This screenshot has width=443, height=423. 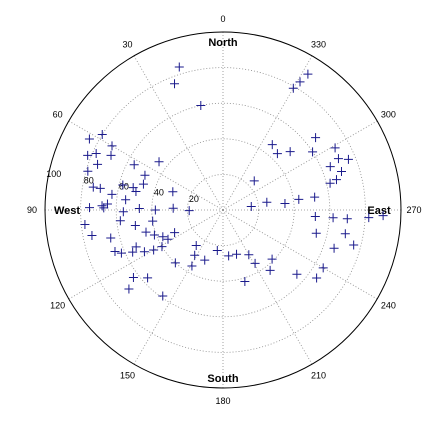 I want to click on radial-tick-label: 60, so click(x=124, y=186).